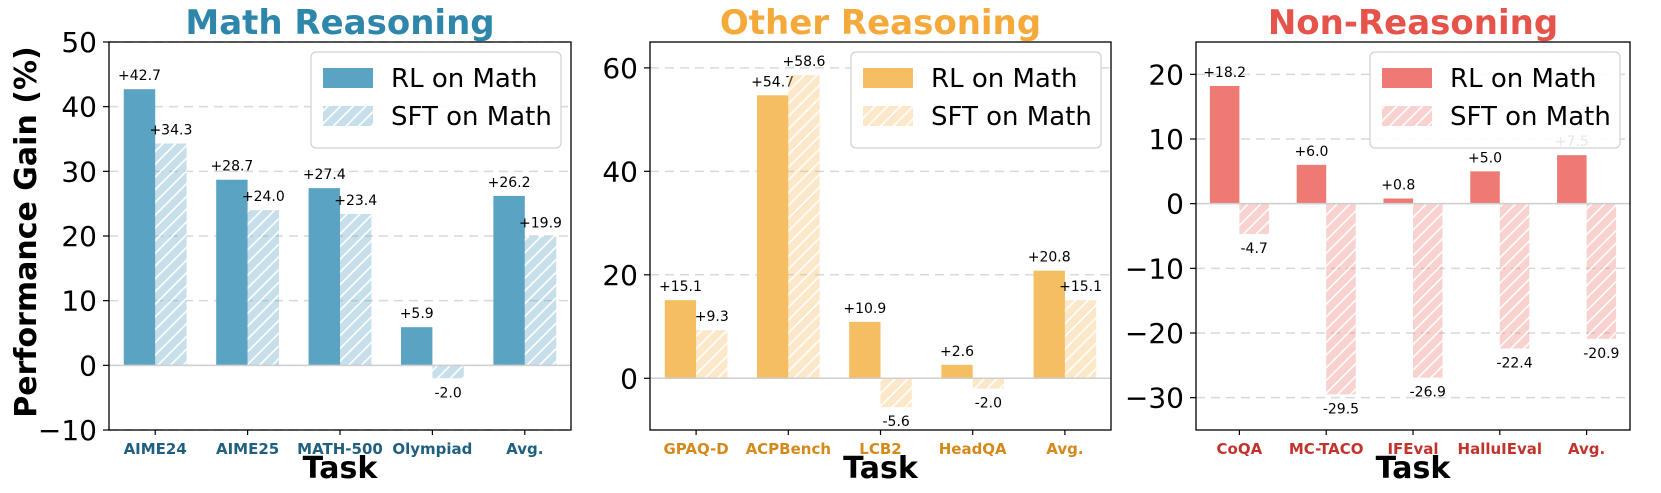 This screenshot has height=493, width=1661. What do you see at coordinates (973, 449) in the screenshot?
I see `x-tick-label: HeadQA` at bounding box center [973, 449].